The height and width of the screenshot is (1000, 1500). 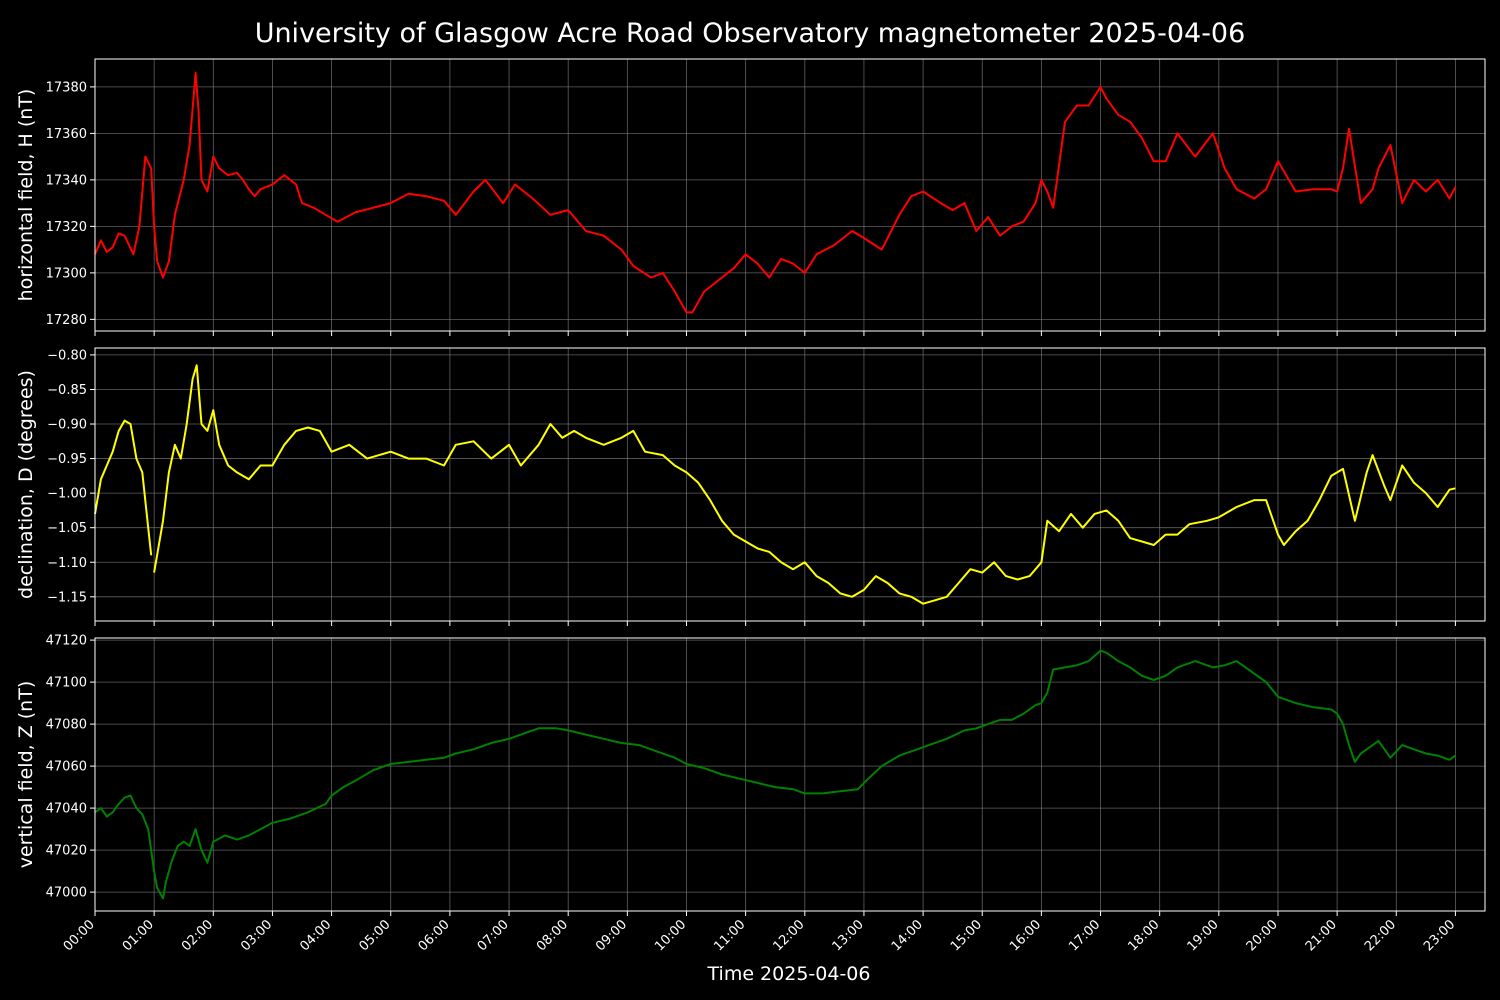 What do you see at coordinates (66, 227) in the screenshot?
I see `y-tick-label: 17320` at bounding box center [66, 227].